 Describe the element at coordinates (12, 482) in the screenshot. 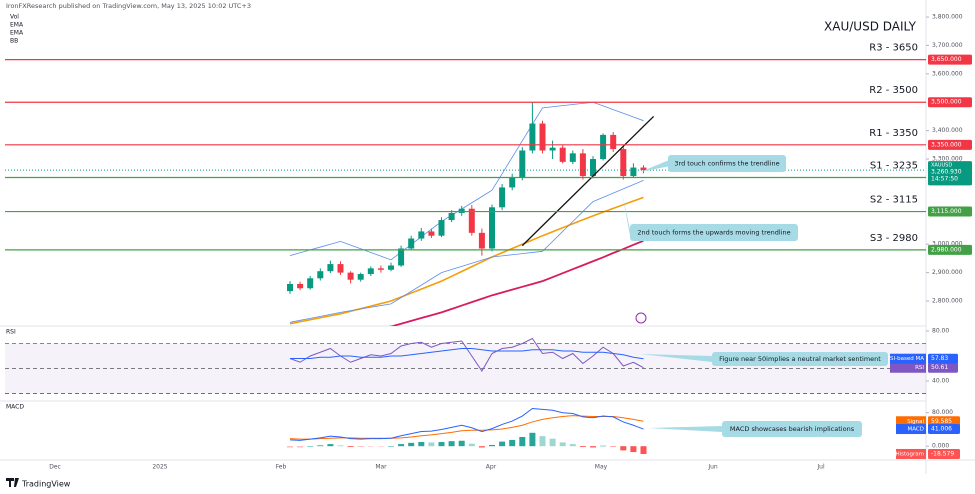

I see `logo` at that location.